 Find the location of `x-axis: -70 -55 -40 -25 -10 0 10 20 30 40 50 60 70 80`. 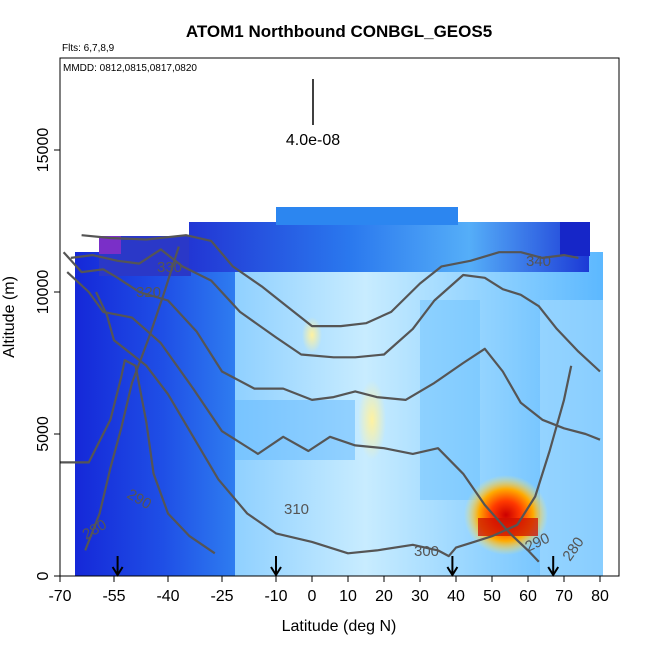

x-axis: -70 -55 -40 -25 -10 0 10 20 30 40 50 60 70 80 is located at coordinates (328, 590).